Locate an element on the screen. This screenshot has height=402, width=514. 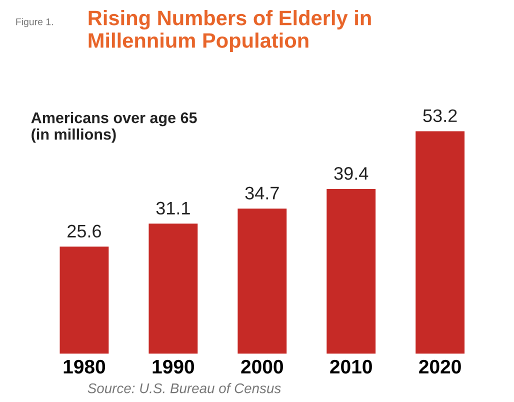
data-label: 25.6 is located at coordinates (84, 231).